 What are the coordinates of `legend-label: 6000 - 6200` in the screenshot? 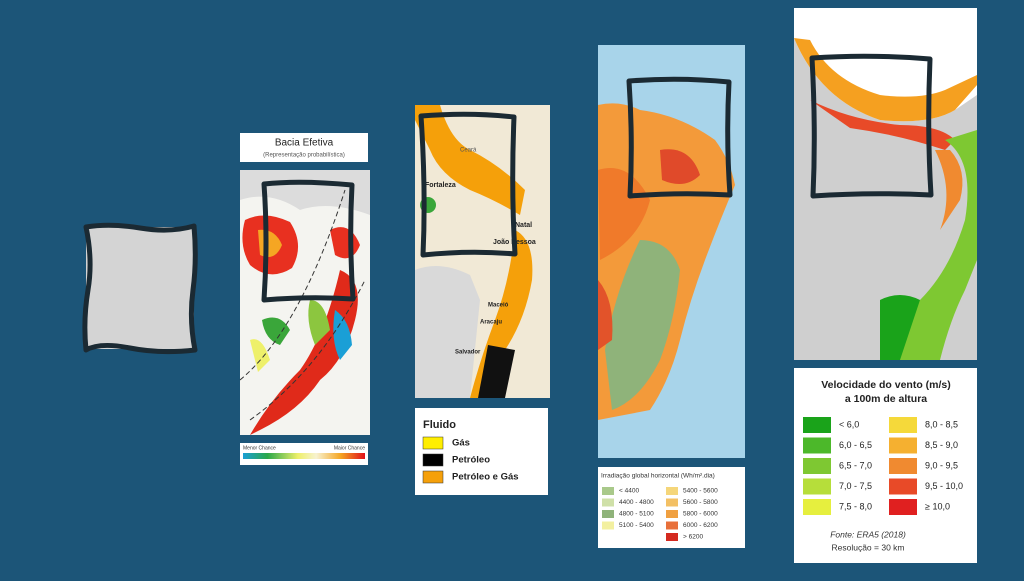 It's located at (700, 525).